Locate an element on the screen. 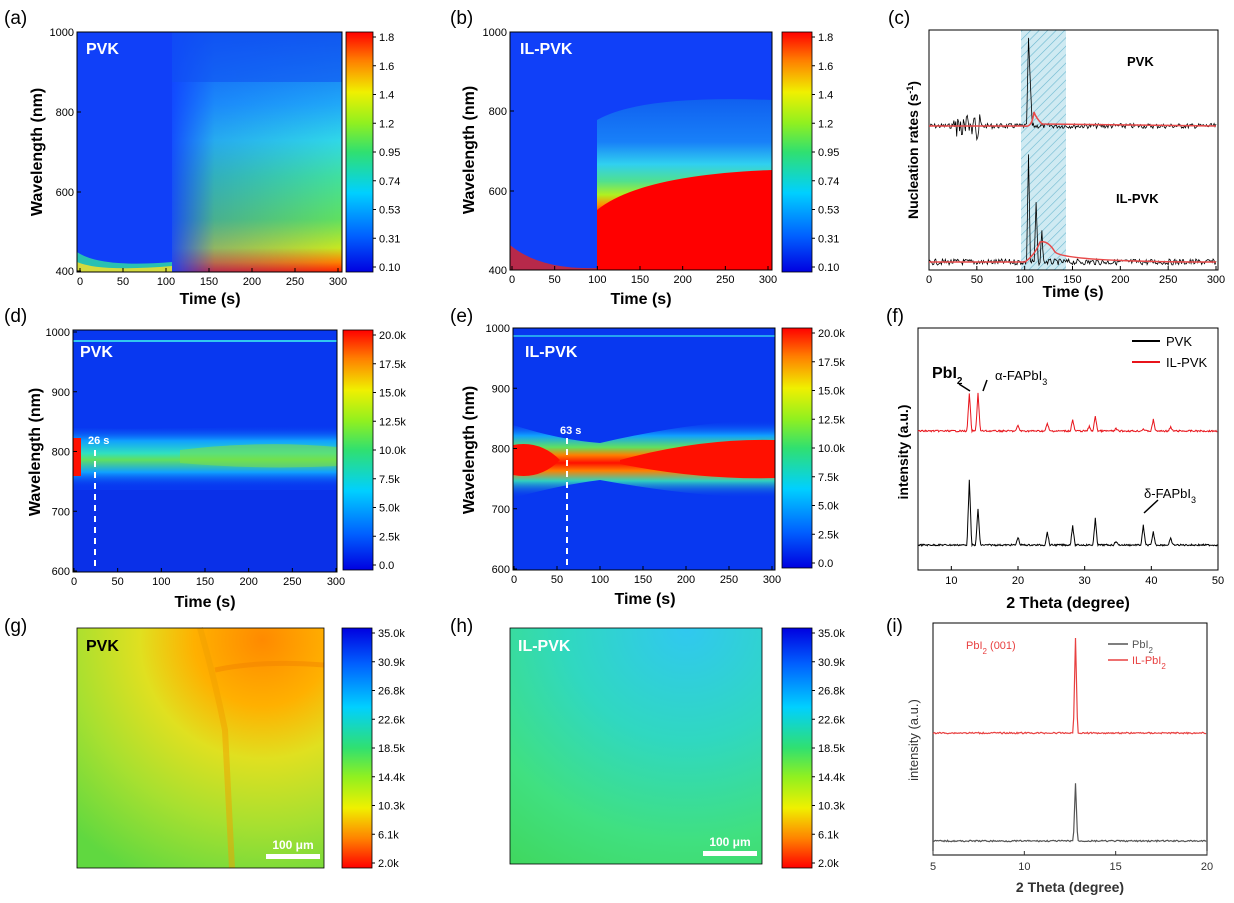  heatmap-e-hot-band is located at coordinates (697, 459).